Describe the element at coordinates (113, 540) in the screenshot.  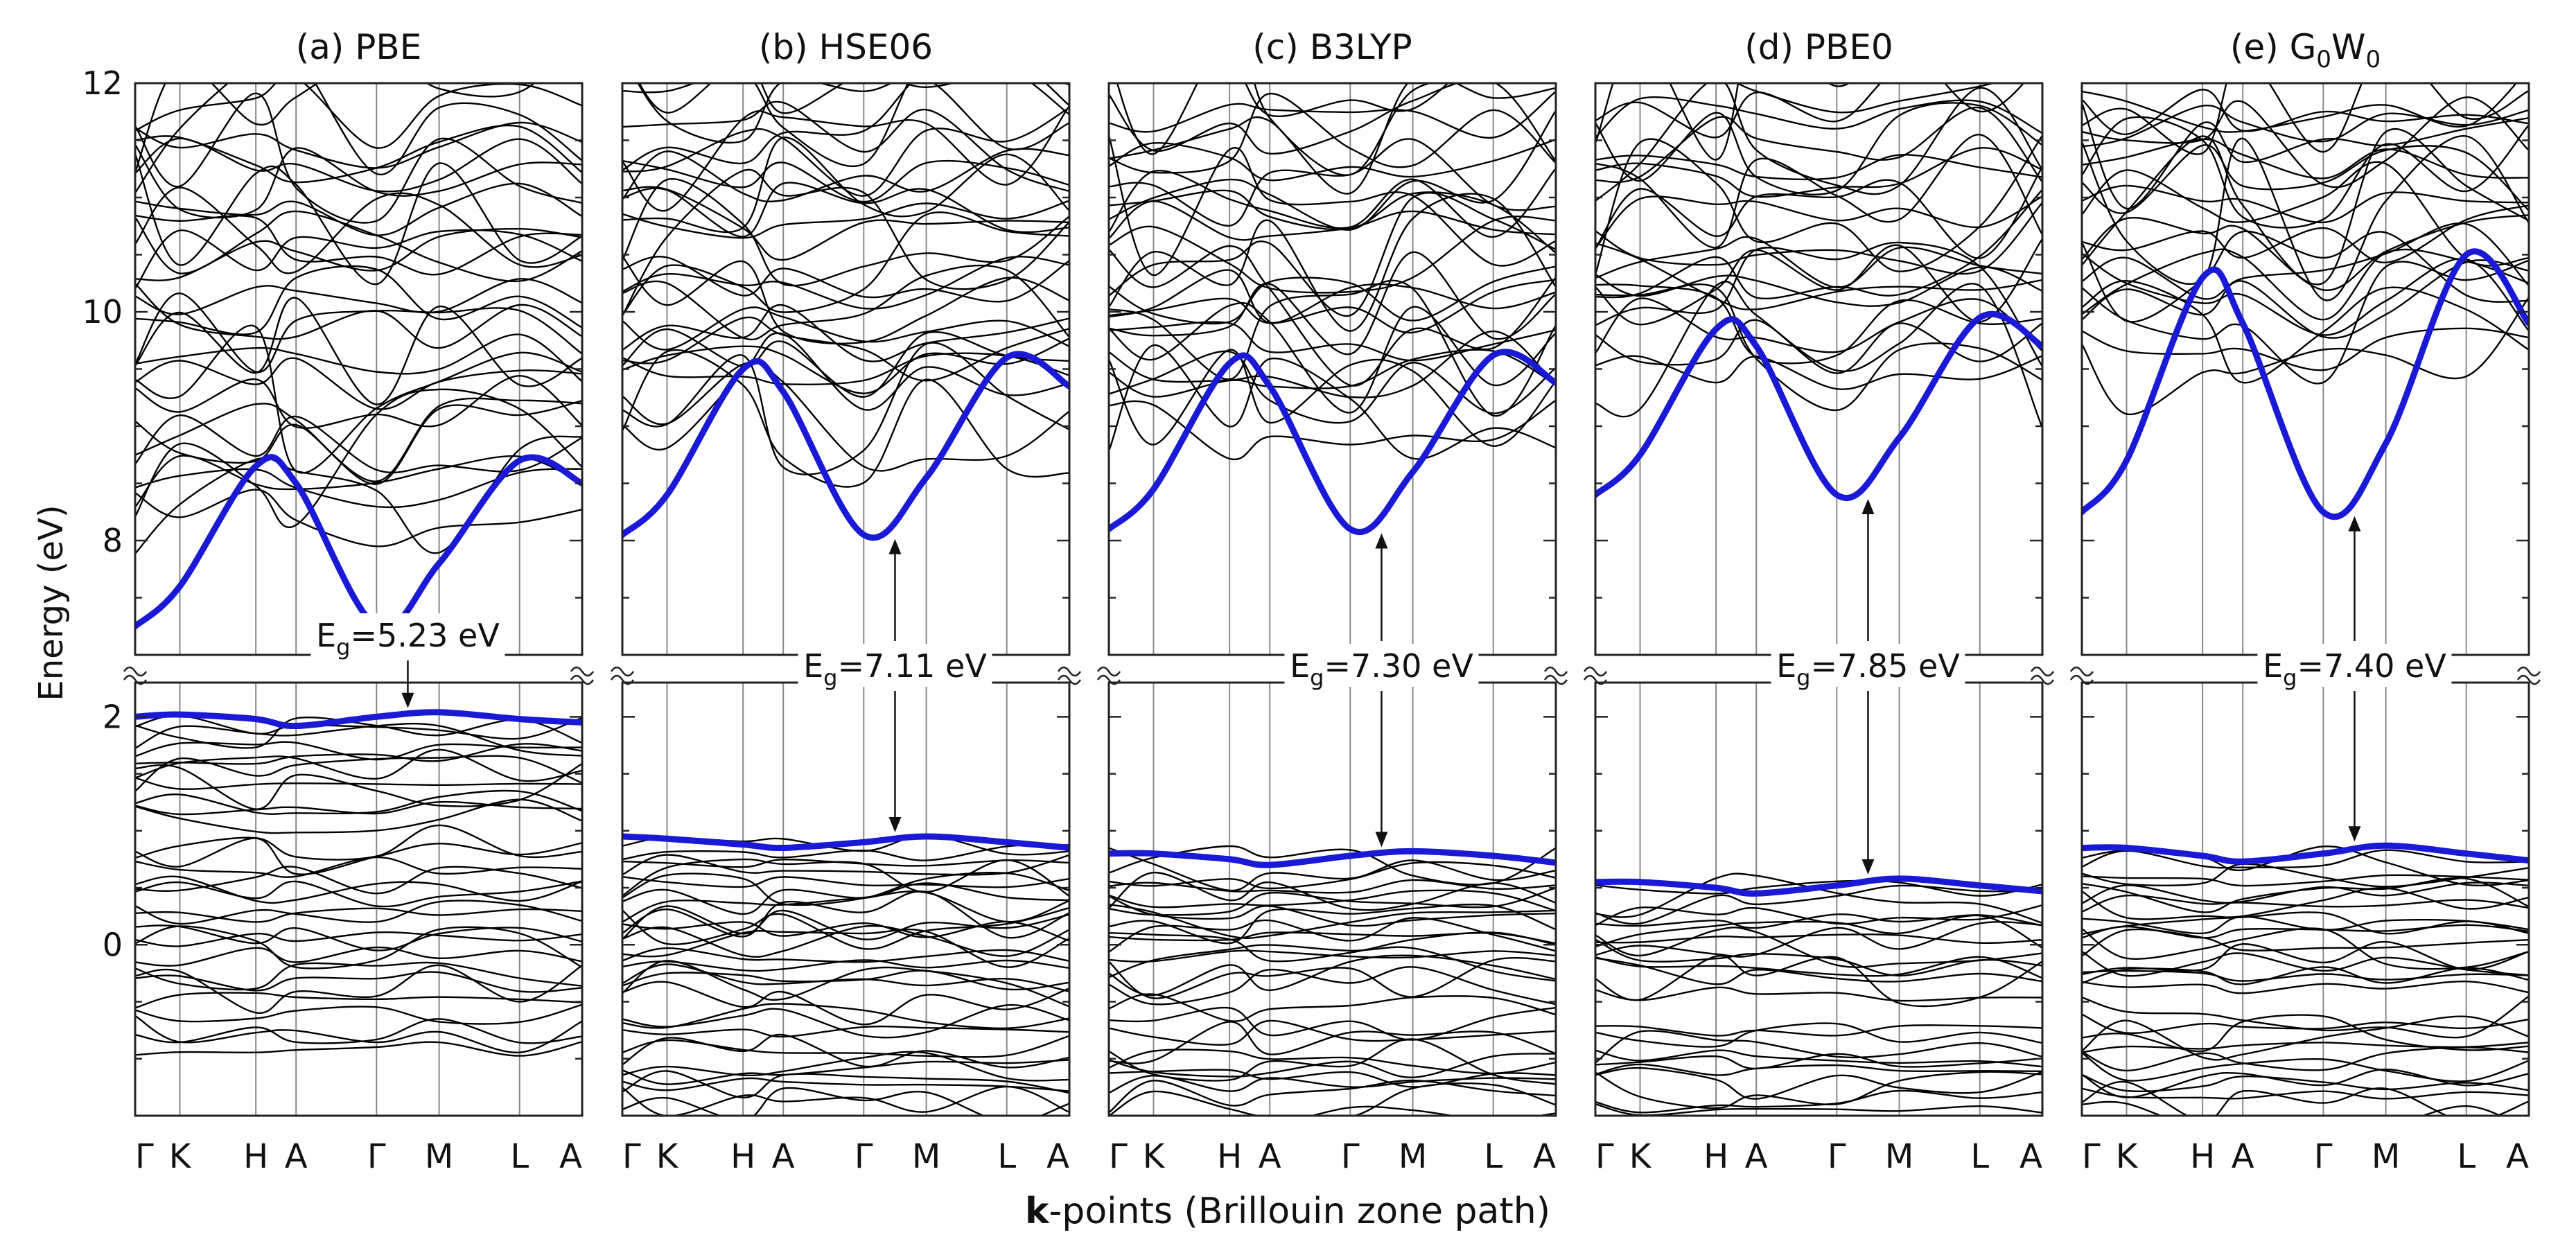
I see `y-tick-label: 8` at that location.